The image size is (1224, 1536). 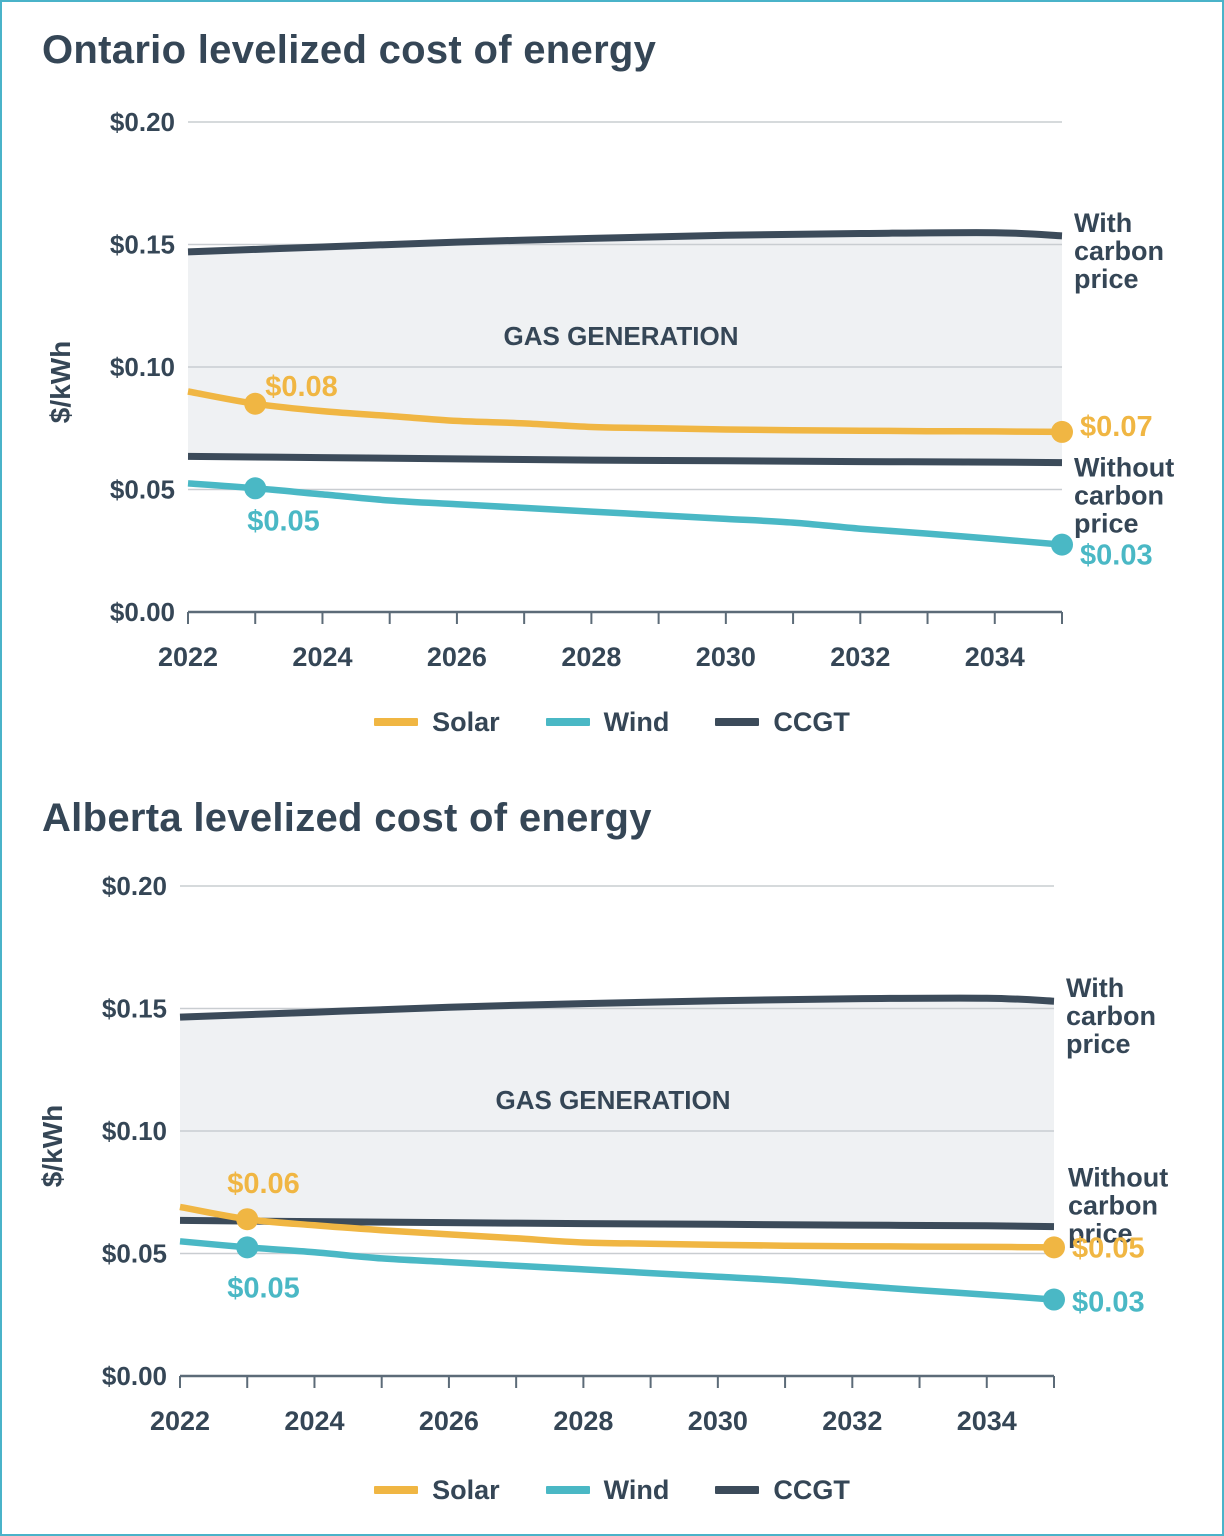 I want to click on solar-value-label: $0.07, so click(x=1116, y=427).